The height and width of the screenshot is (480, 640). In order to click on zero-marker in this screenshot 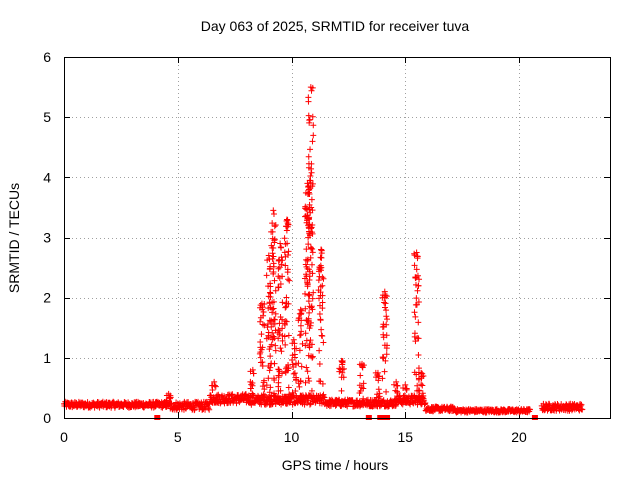, I will do `click(157, 417)`.